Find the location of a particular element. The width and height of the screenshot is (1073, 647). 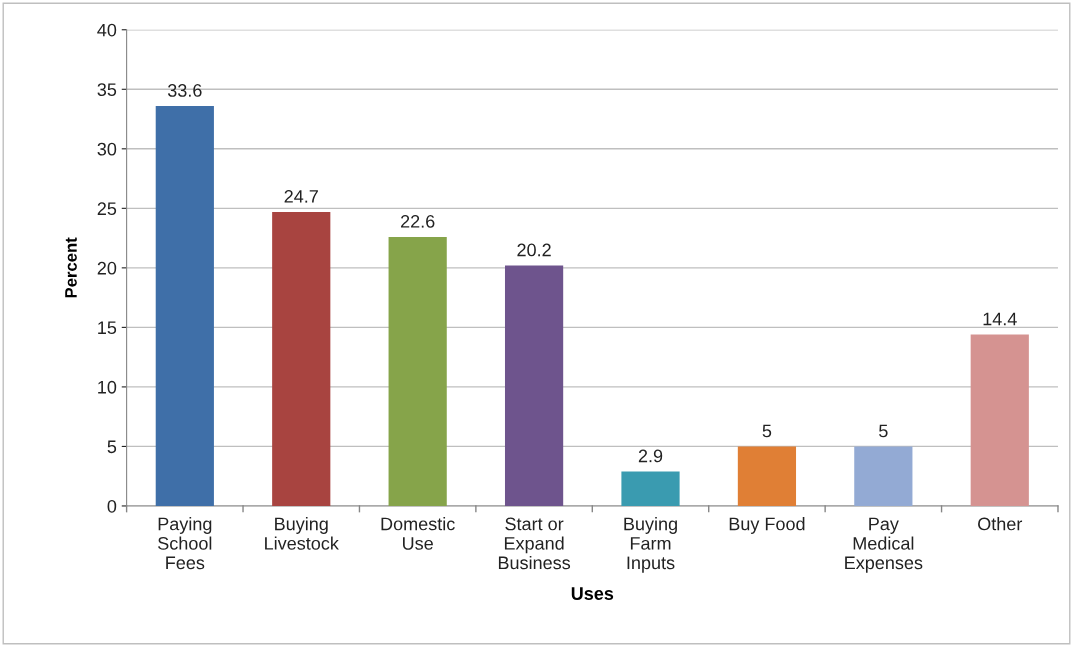

y-tick-label: 35 is located at coordinates (107, 90).